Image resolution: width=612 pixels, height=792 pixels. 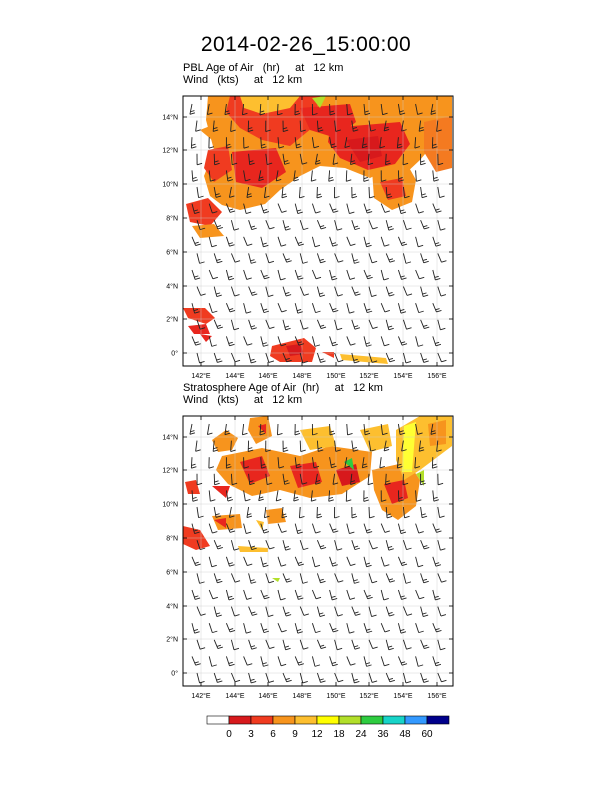 I want to click on lat-tick-label: 0°, so click(x=174, y=674).